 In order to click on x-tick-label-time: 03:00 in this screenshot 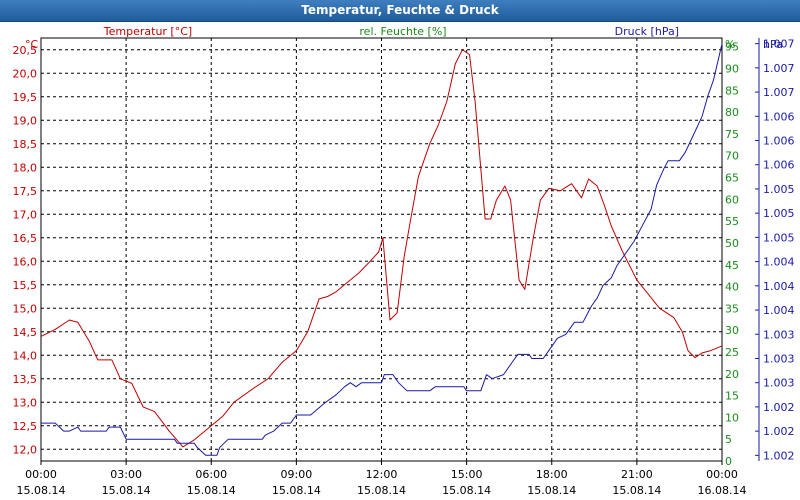, I will do `click(126, 474)`.